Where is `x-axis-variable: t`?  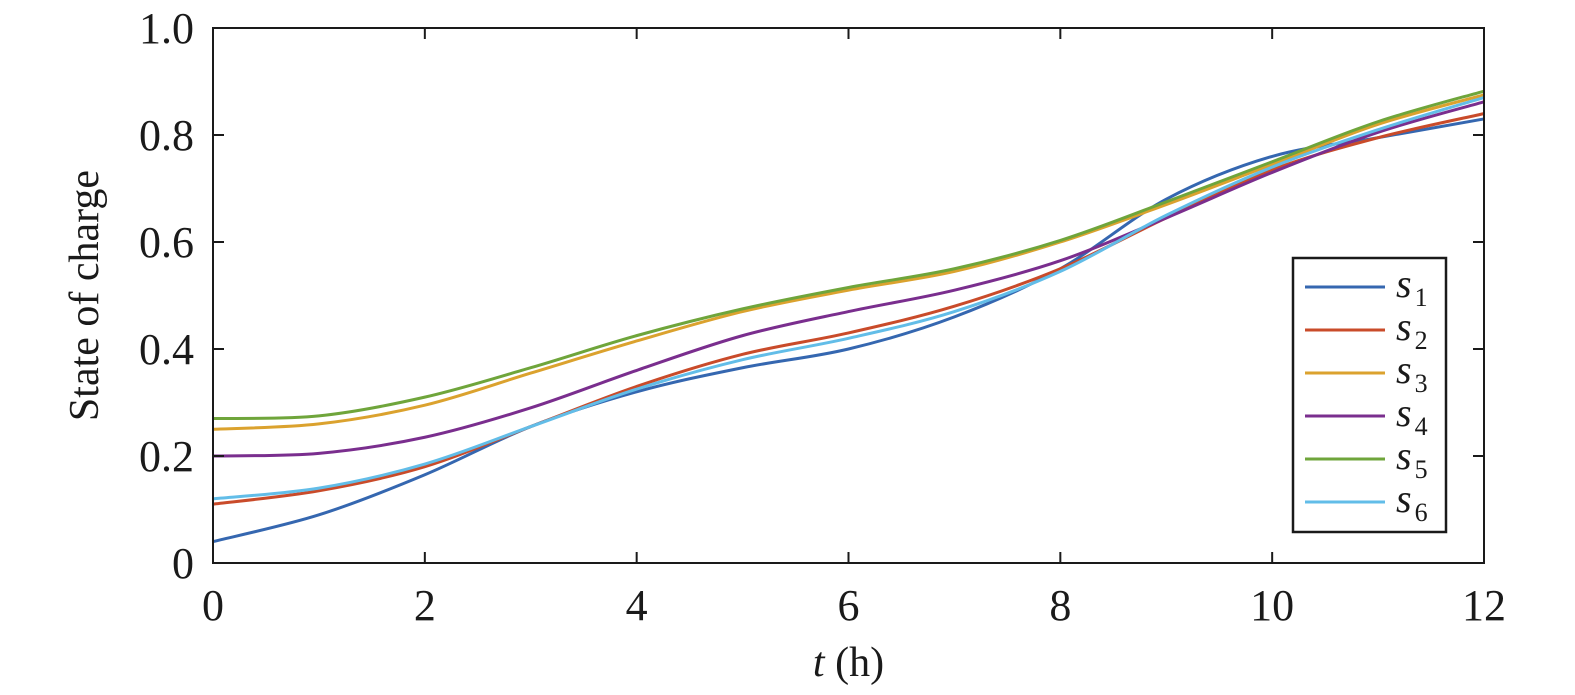 x-axis-variable: t is located at coordinates (819, 663).